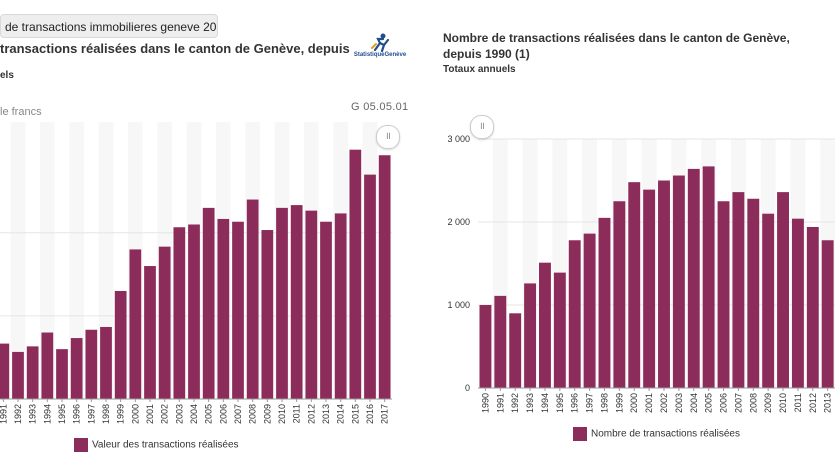  Describe the element at coordinates (458, 139) in the screenshot. I see `y-tick-label: 3 000` at that location.